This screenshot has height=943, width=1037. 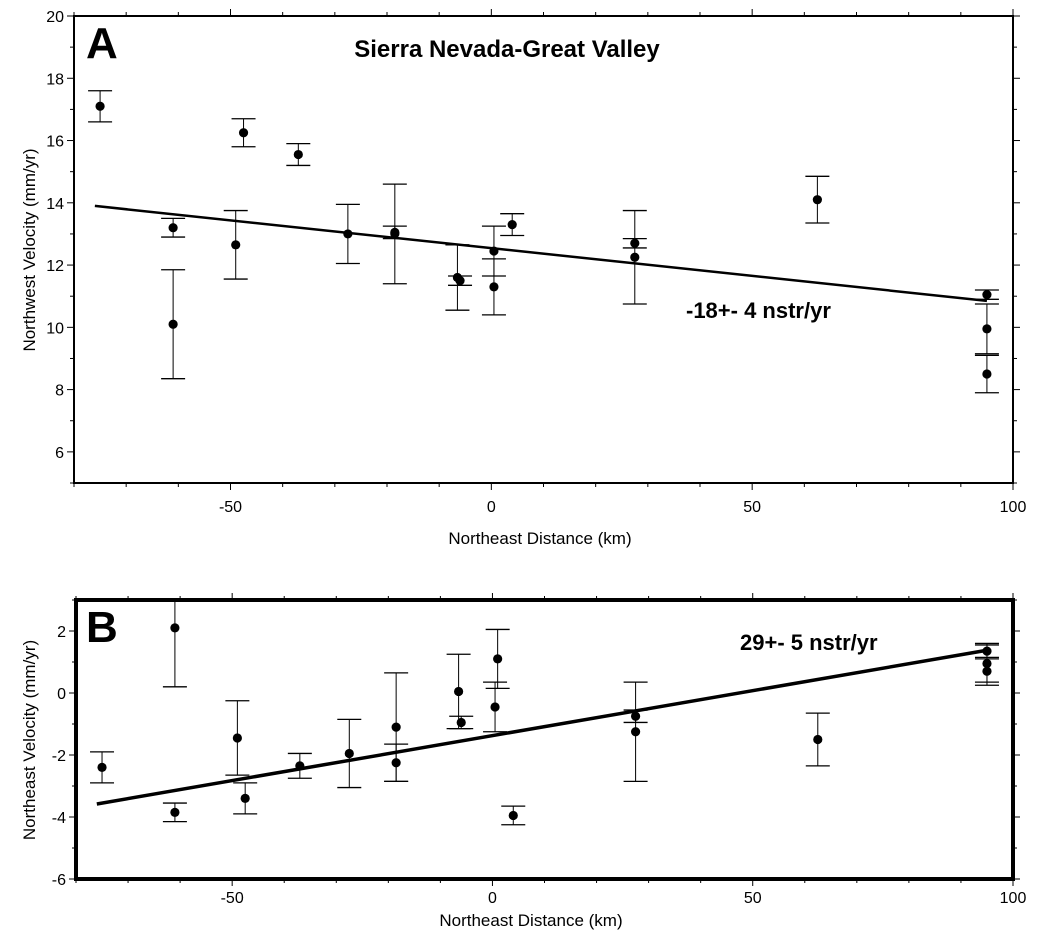 What do you see at coordinates (1013, 898) in the screenshot?
I see `panel-b-x-tick-label: 100` at bounding box center [1013, 898].